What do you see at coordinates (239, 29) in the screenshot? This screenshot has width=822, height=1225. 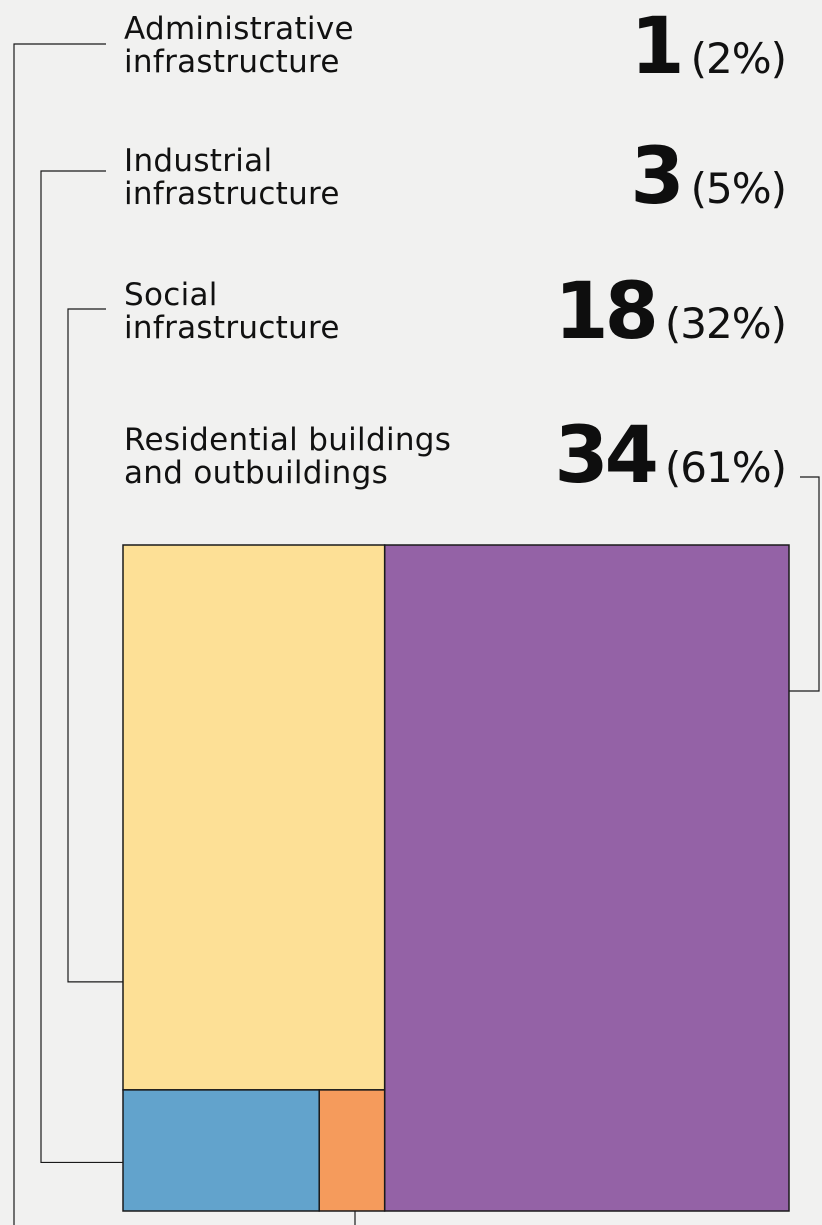 I see `label-line: Administrative` at bounding box center [239, 29].